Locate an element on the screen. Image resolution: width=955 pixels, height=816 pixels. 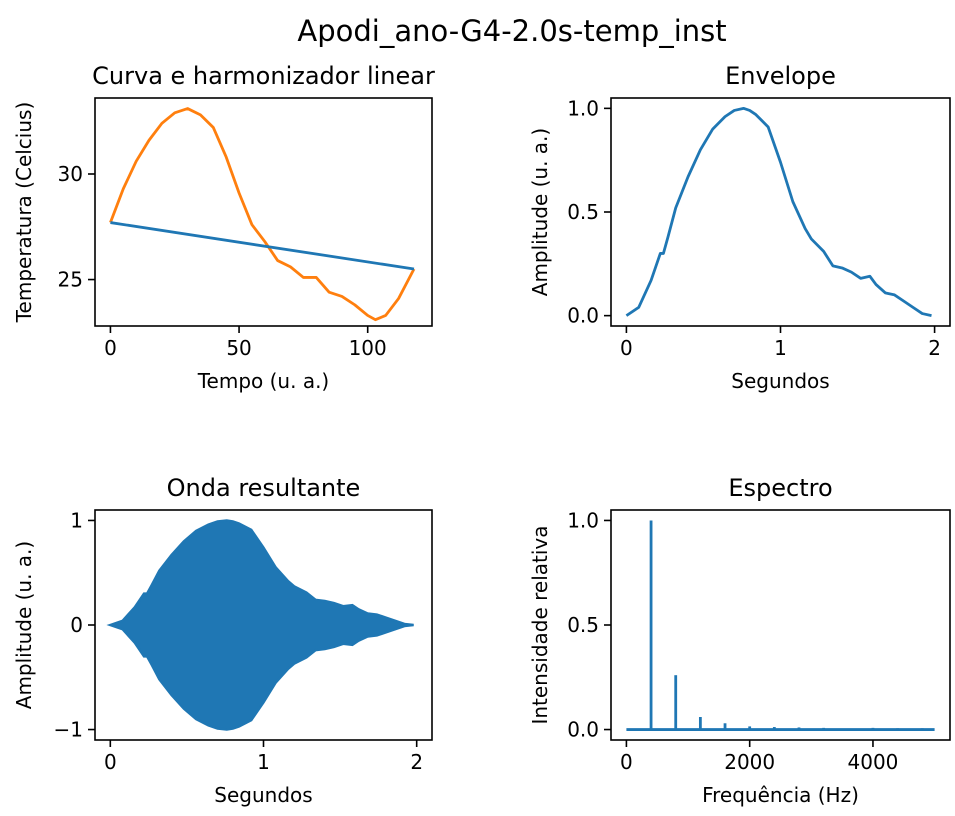
curva-ytick-label-1: 30 is located at coordinates (70, 174).